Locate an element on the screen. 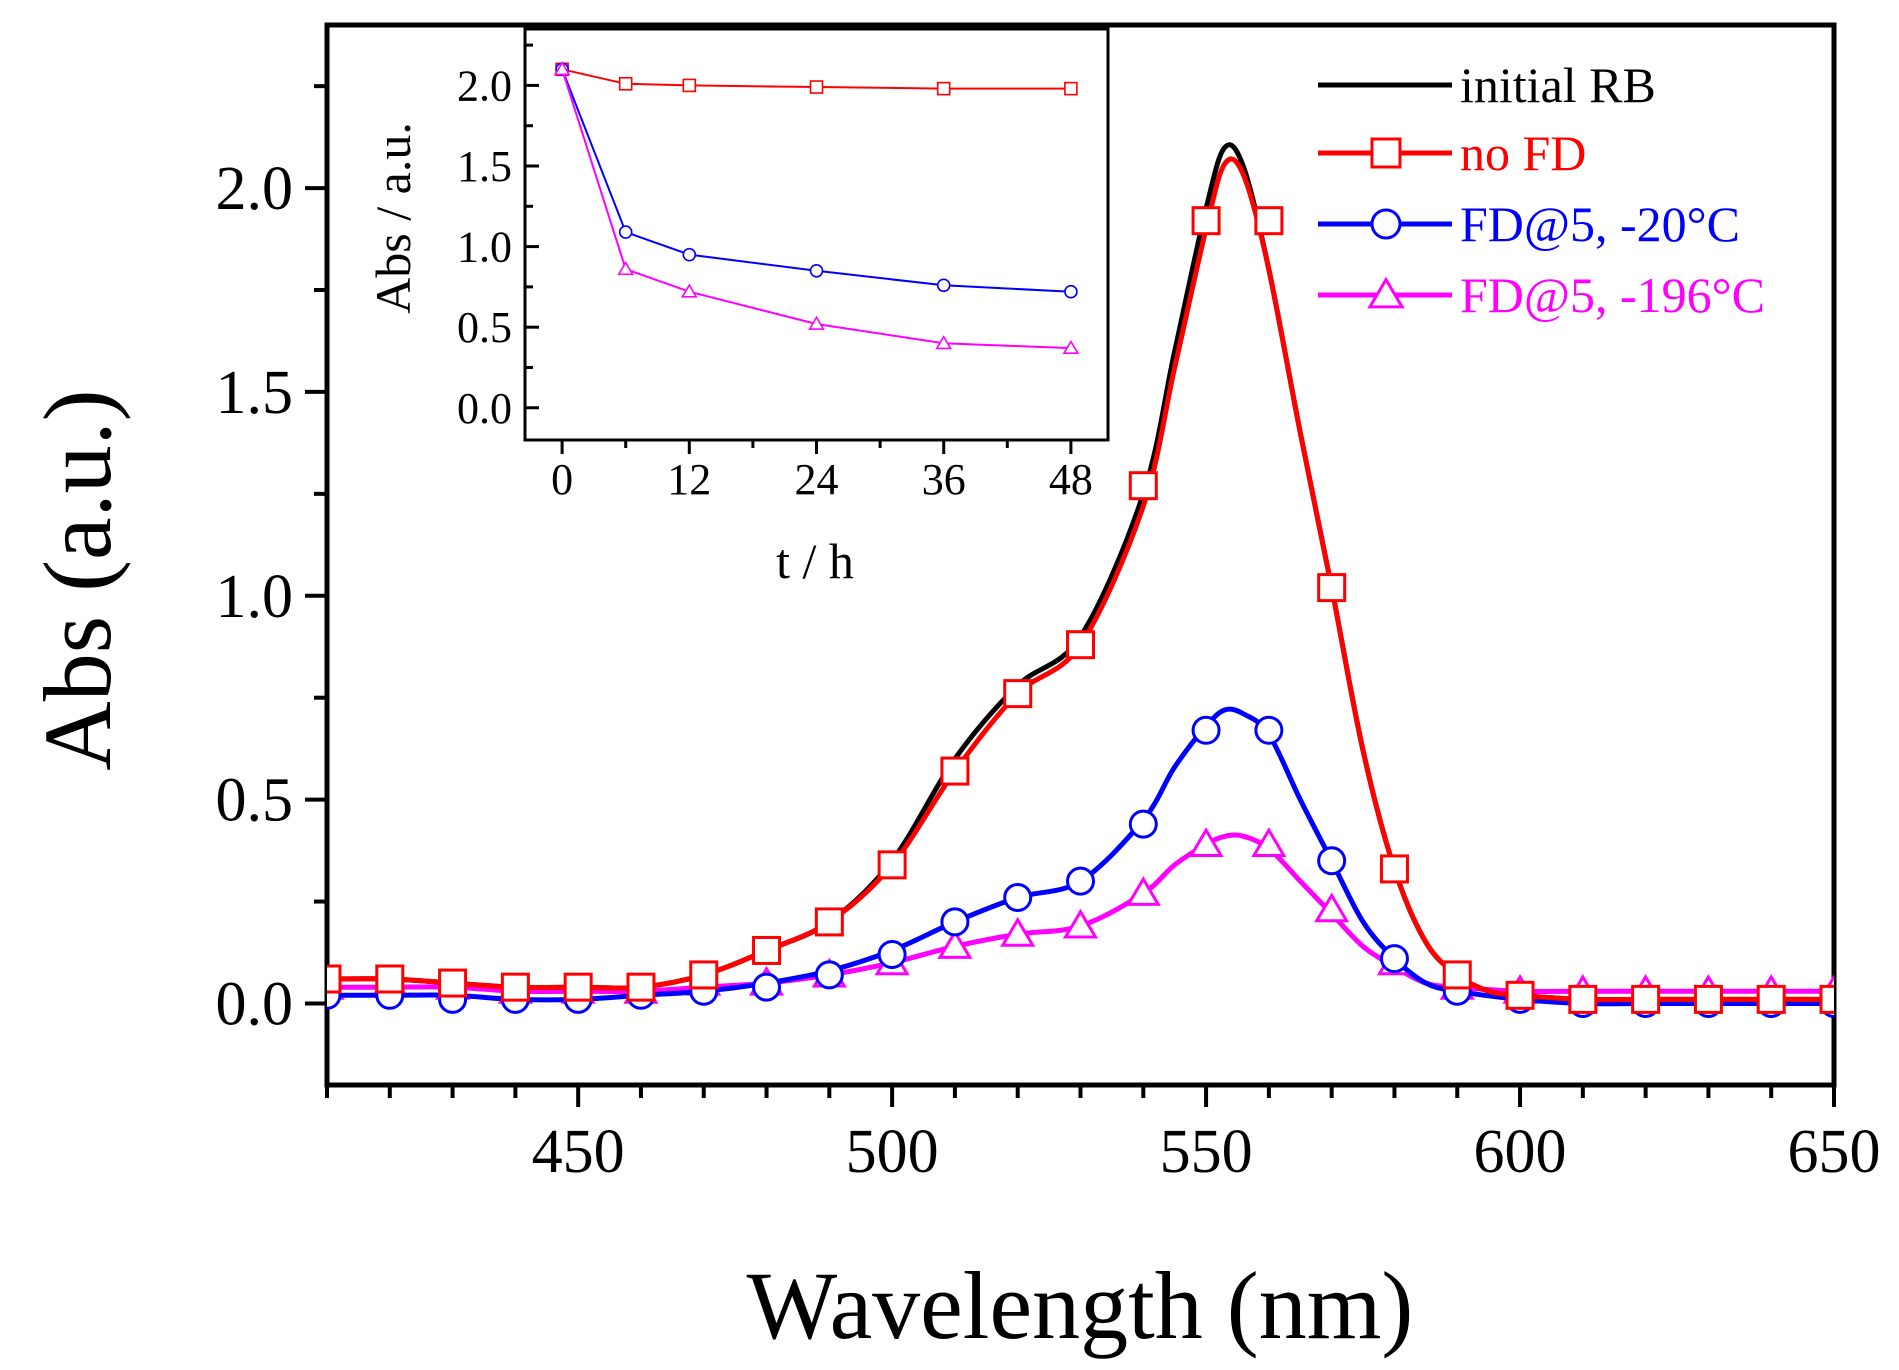 The image size is (1899, 1370). legend-label: no FD is located at coordinates (1523, 153).